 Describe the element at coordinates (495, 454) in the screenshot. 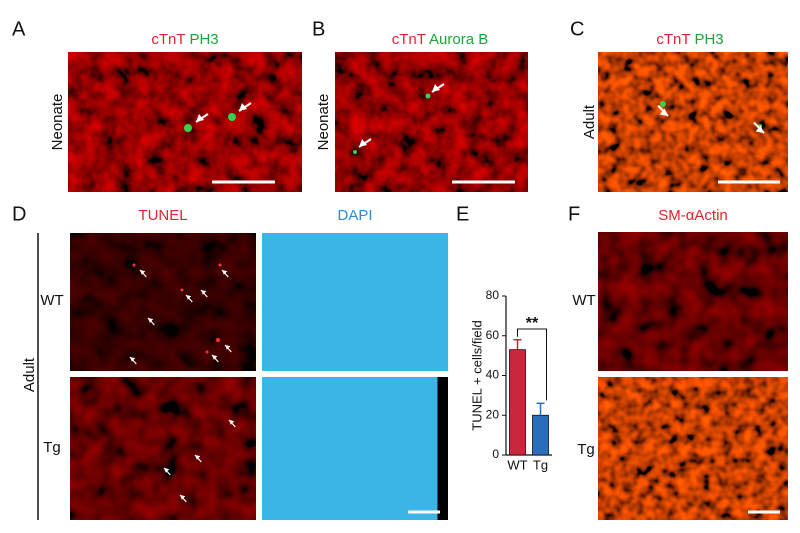

I see `y-tick-label: 0` at that location.